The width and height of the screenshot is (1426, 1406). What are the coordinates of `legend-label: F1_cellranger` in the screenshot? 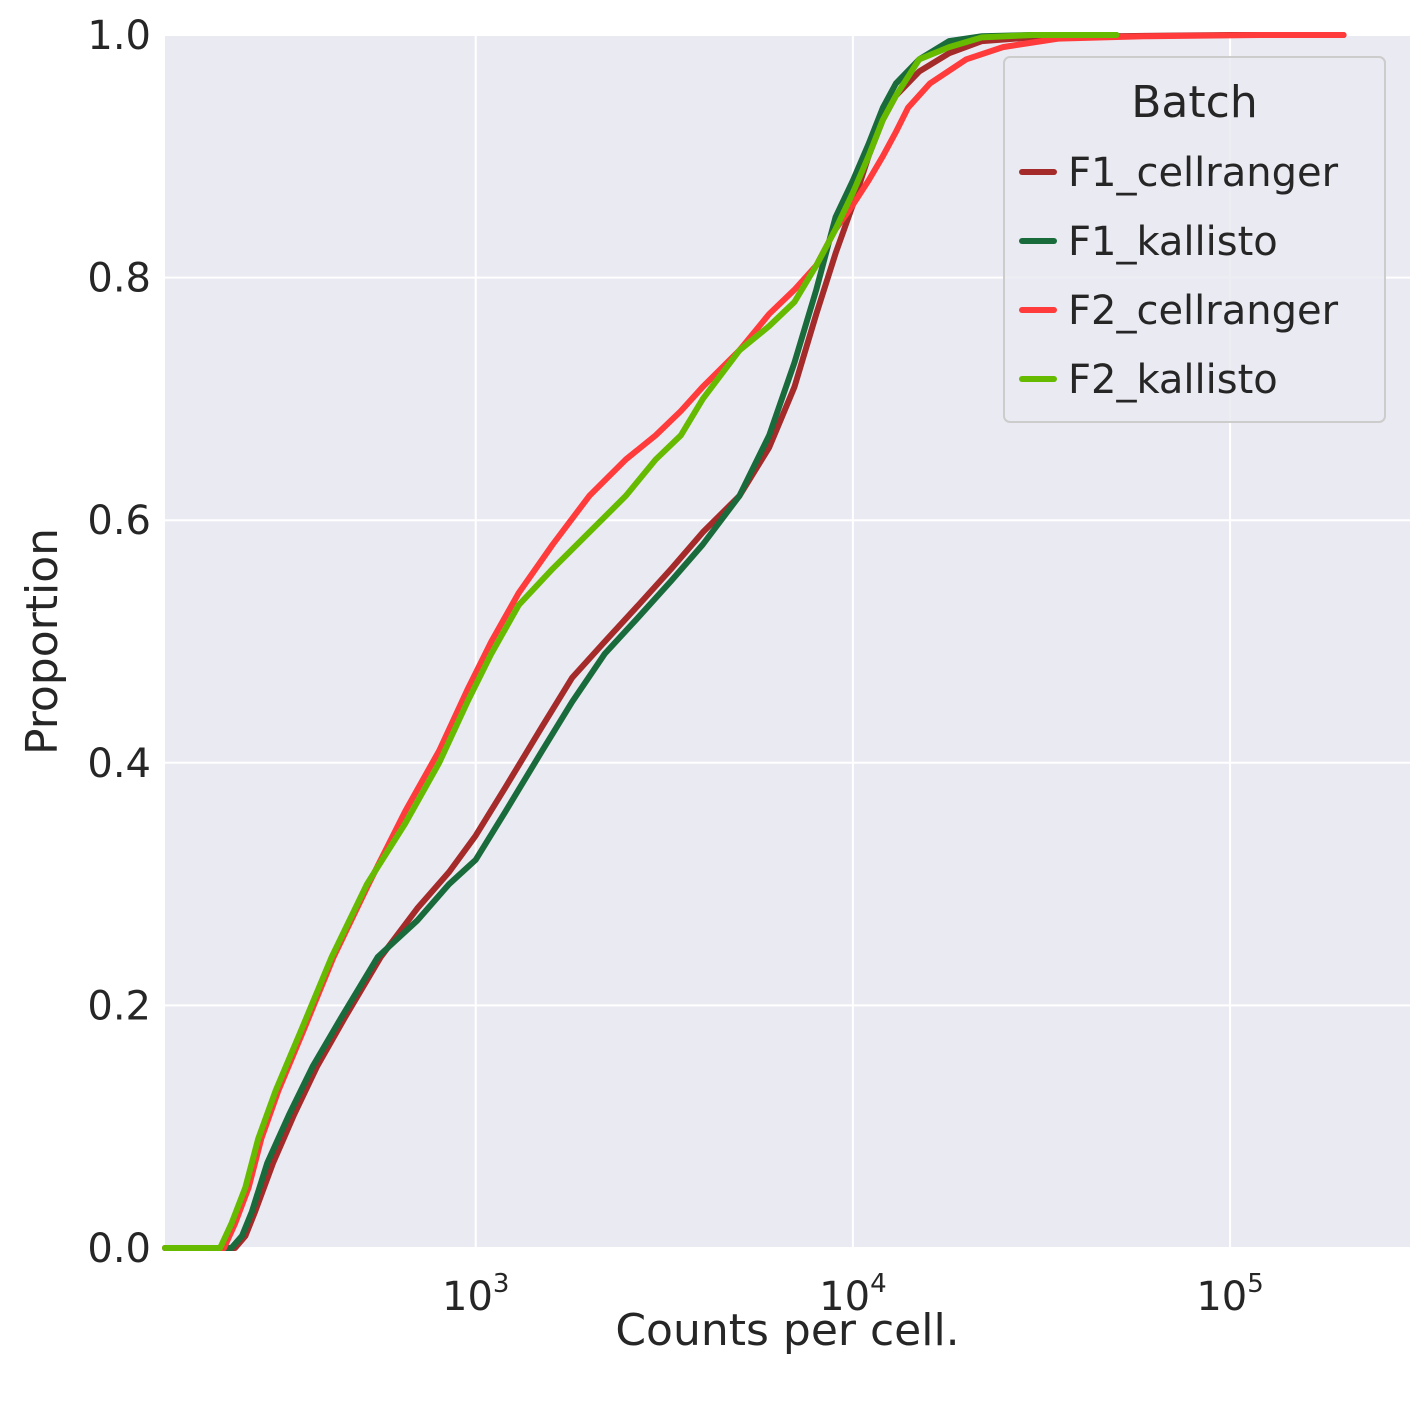 It's located at (1203, 173).